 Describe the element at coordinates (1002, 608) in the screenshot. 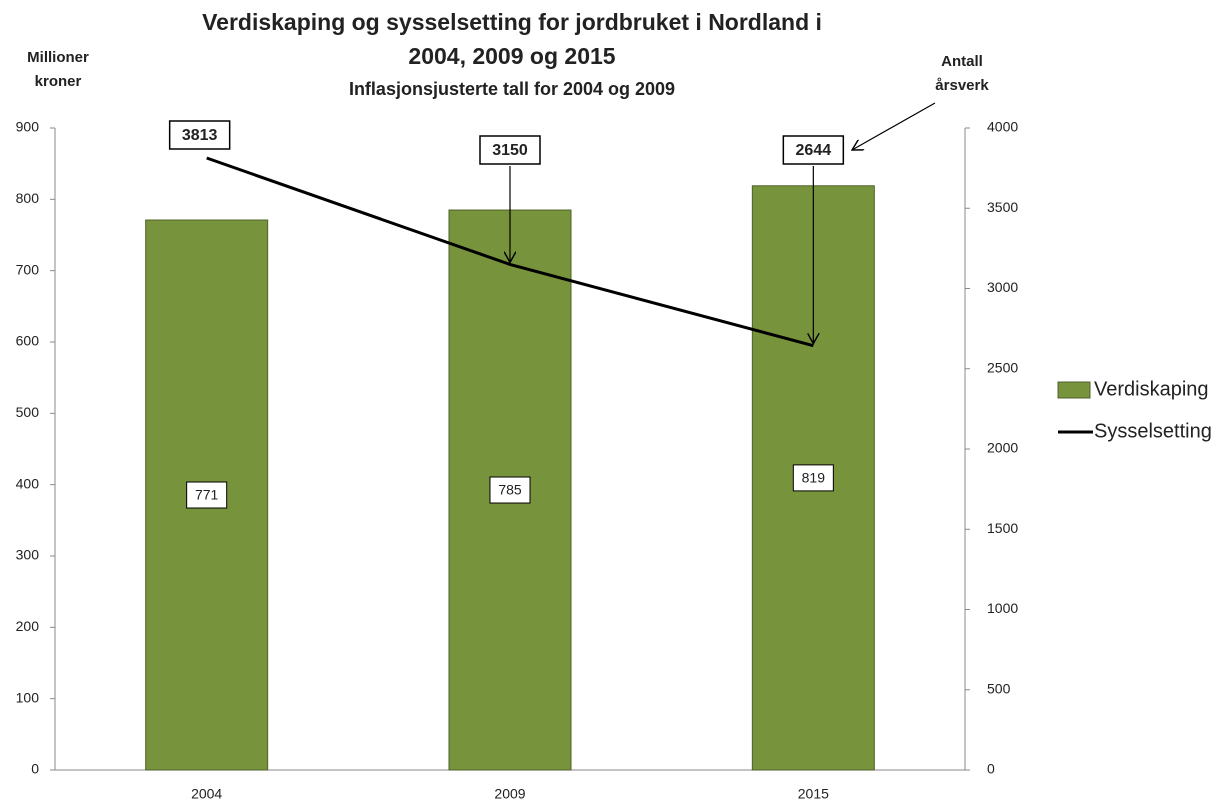

I see `y2-tick-label: 1000` at that location.